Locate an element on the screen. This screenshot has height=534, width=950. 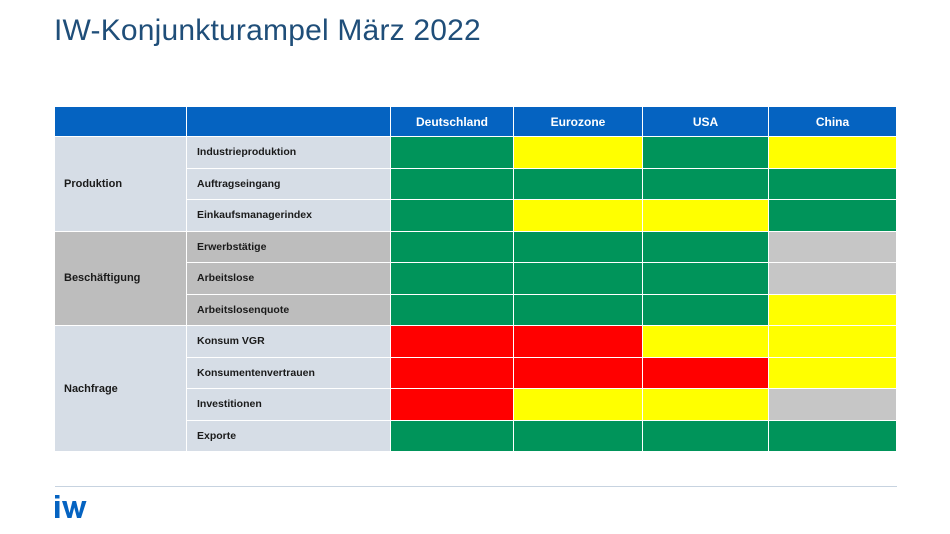
indicator-label: Arbeitslosenquote is located at coordinates (289, 310).